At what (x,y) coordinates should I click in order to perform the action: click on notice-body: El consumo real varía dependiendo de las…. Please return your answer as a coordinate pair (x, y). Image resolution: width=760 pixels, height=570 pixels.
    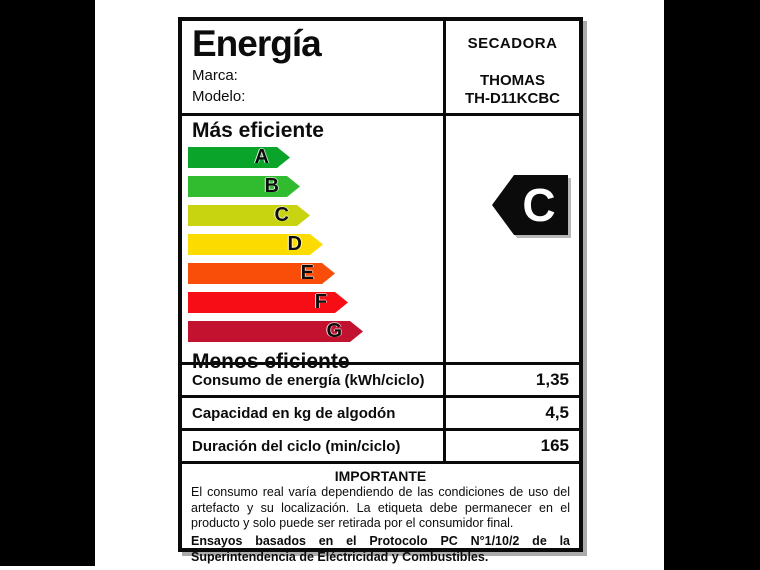
    Looking at the image, I should click on (380, 507).